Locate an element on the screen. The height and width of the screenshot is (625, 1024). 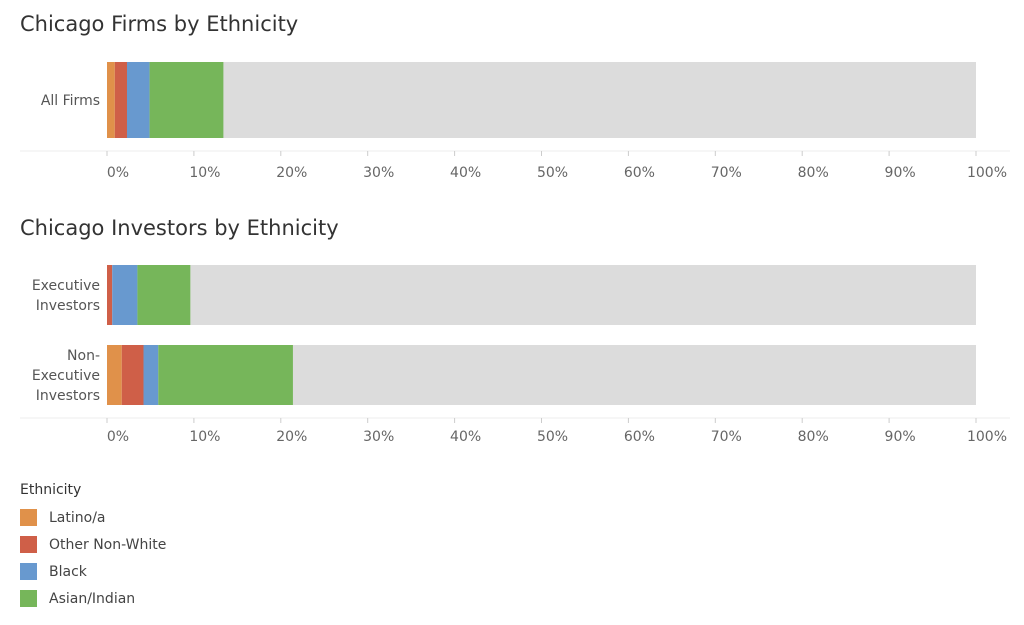
tick-label-firms-7: 70% is located at coordinates (726, 173).